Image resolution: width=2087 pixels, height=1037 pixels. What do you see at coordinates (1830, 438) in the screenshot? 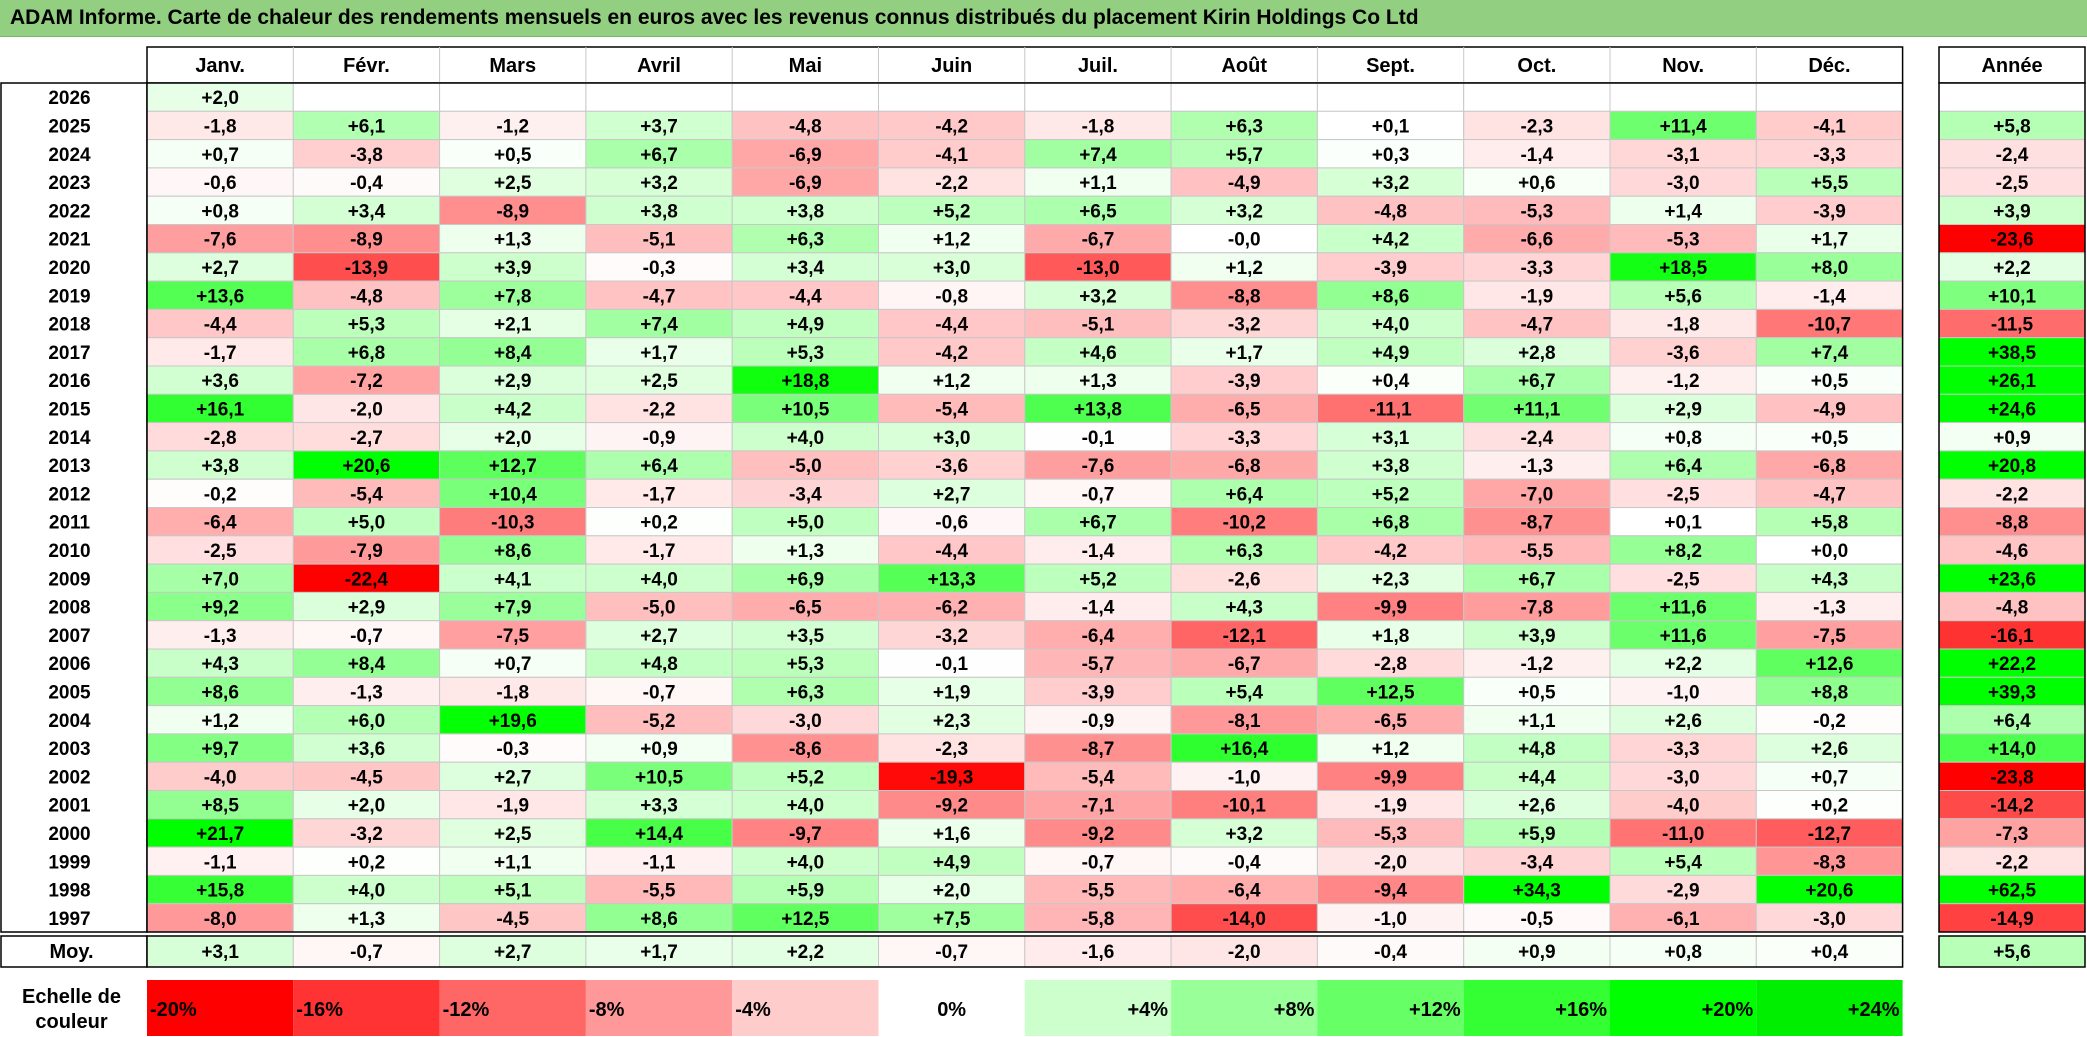
I see `cell-value: +0,5` at bounding box center [1830, 438].